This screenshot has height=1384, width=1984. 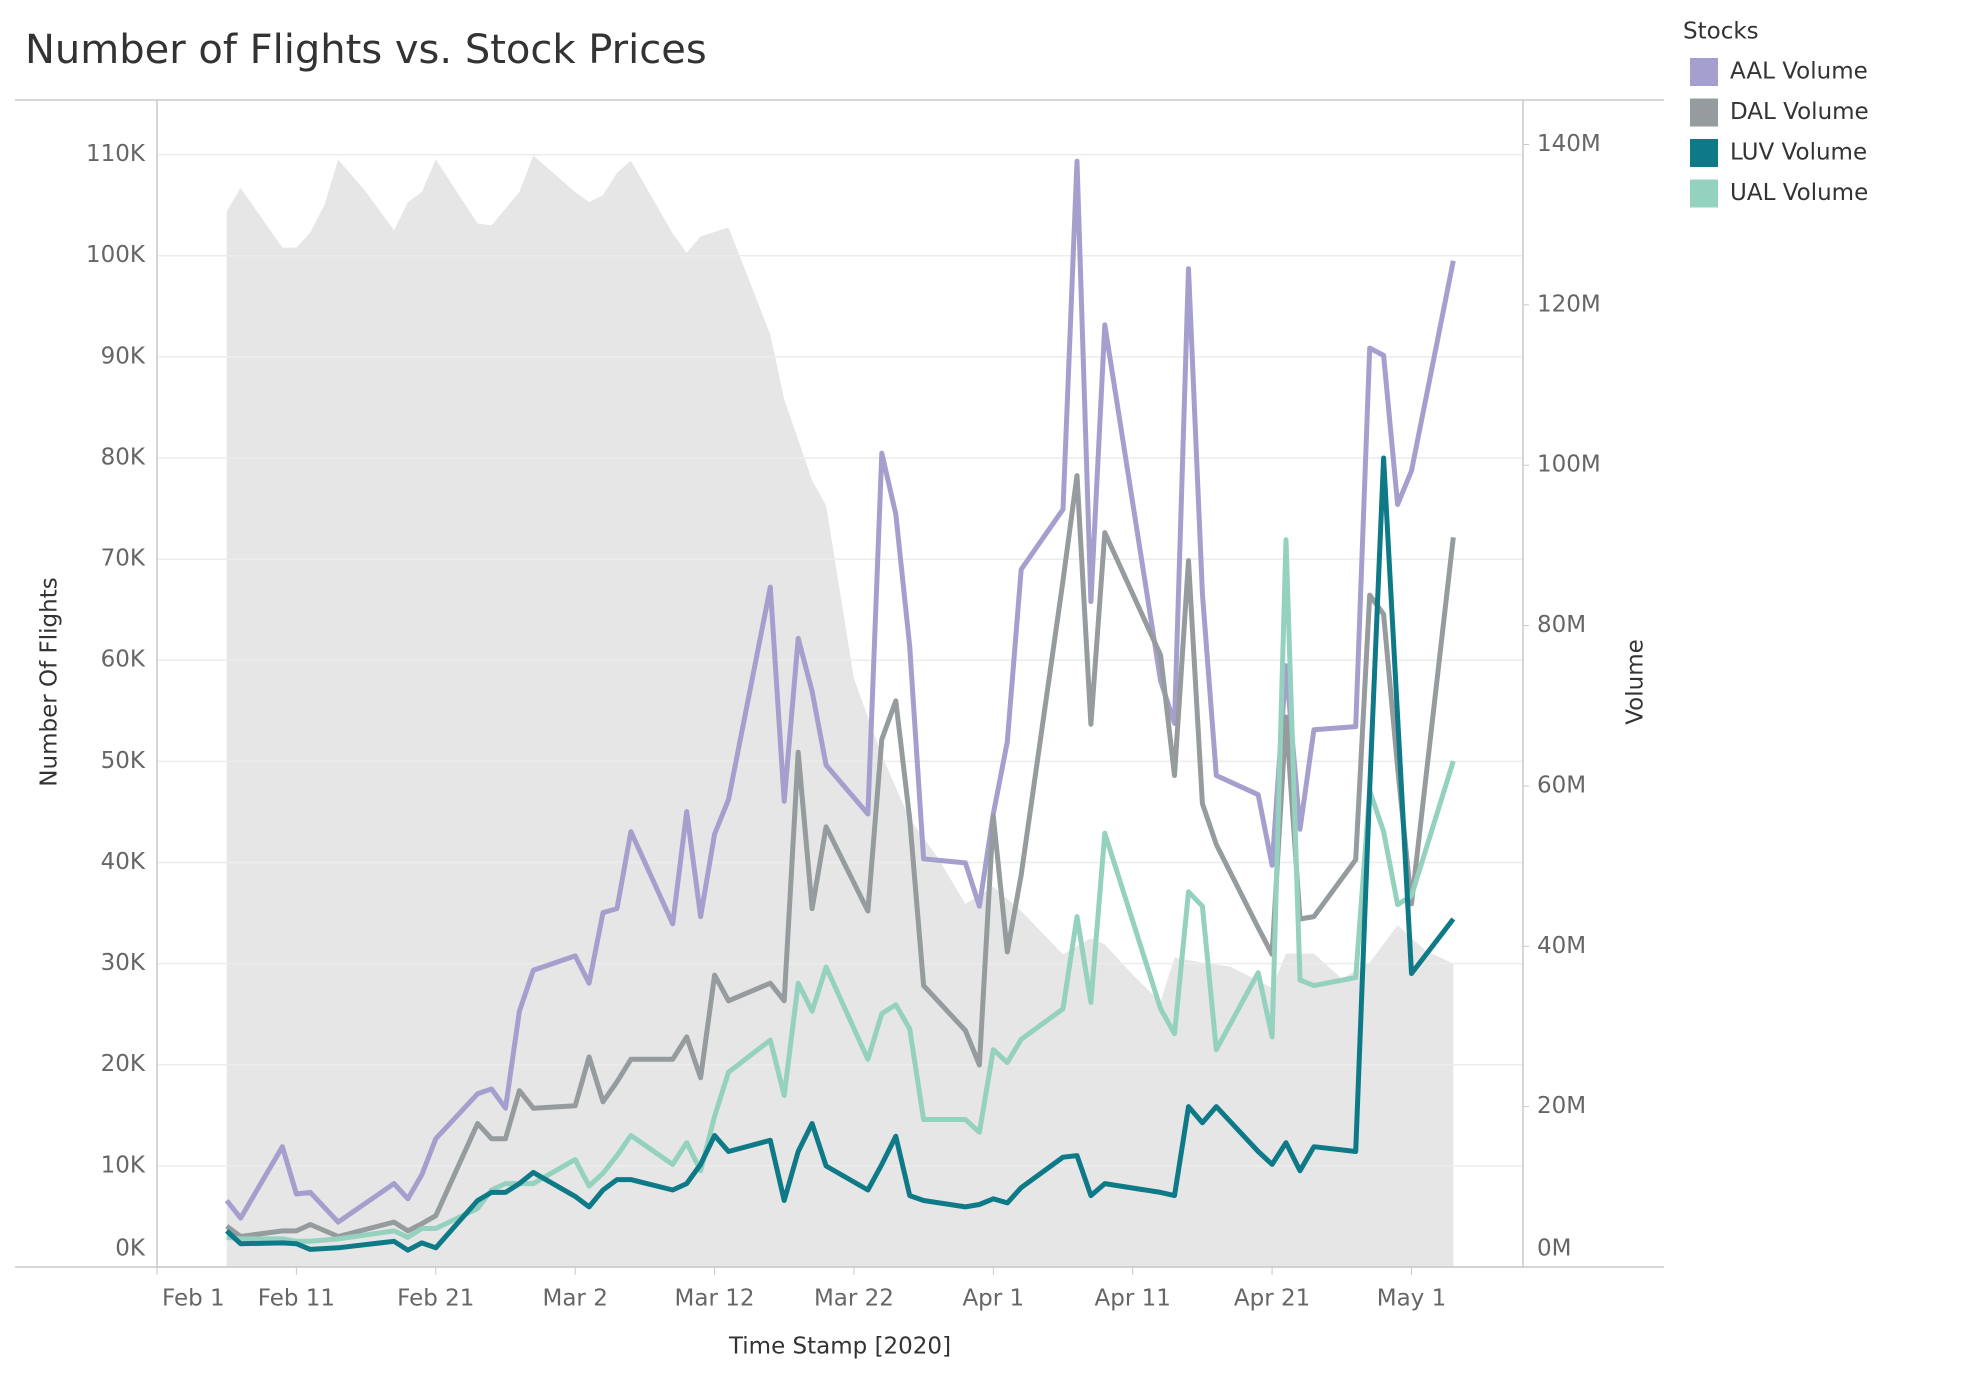 I want to click on legend-label: UAL Volume, so click(x=1799, y=193).